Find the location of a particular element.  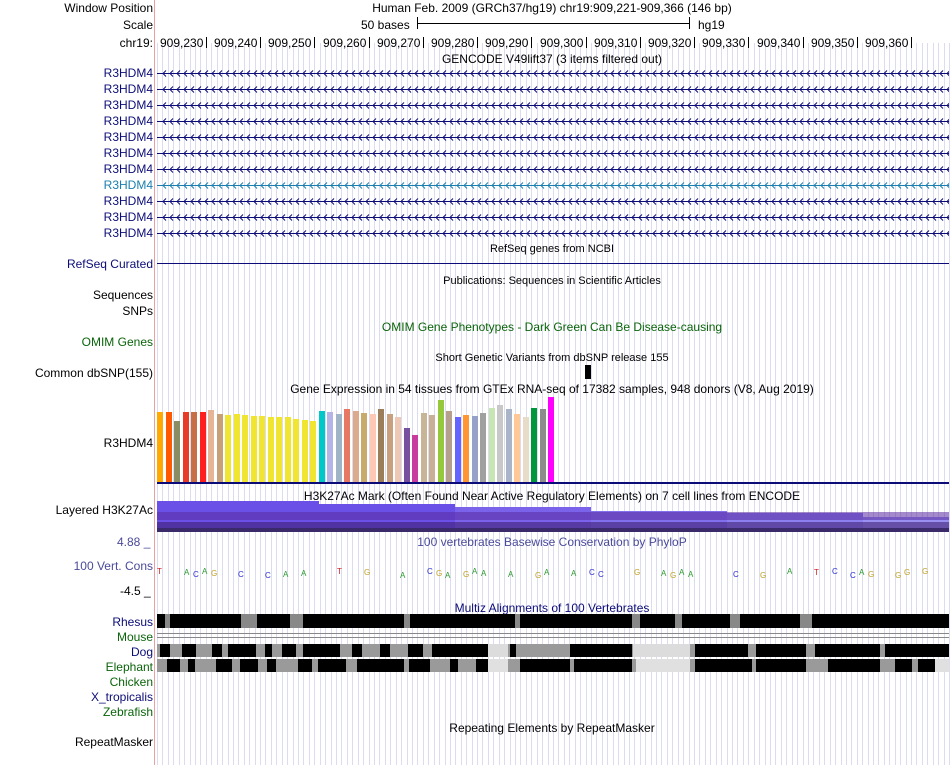

multiz-species-chicken: Chicken is located at coordinates (131, 682).